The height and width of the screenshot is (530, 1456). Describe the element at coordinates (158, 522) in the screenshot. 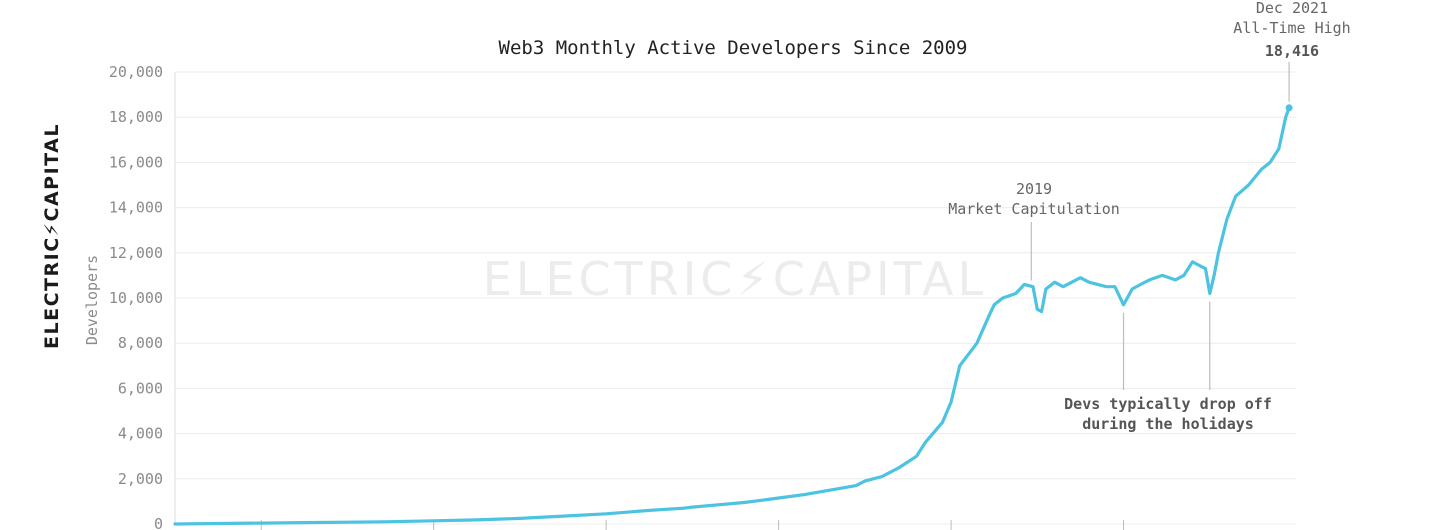

I see `y-tick-label: 0` at that location.